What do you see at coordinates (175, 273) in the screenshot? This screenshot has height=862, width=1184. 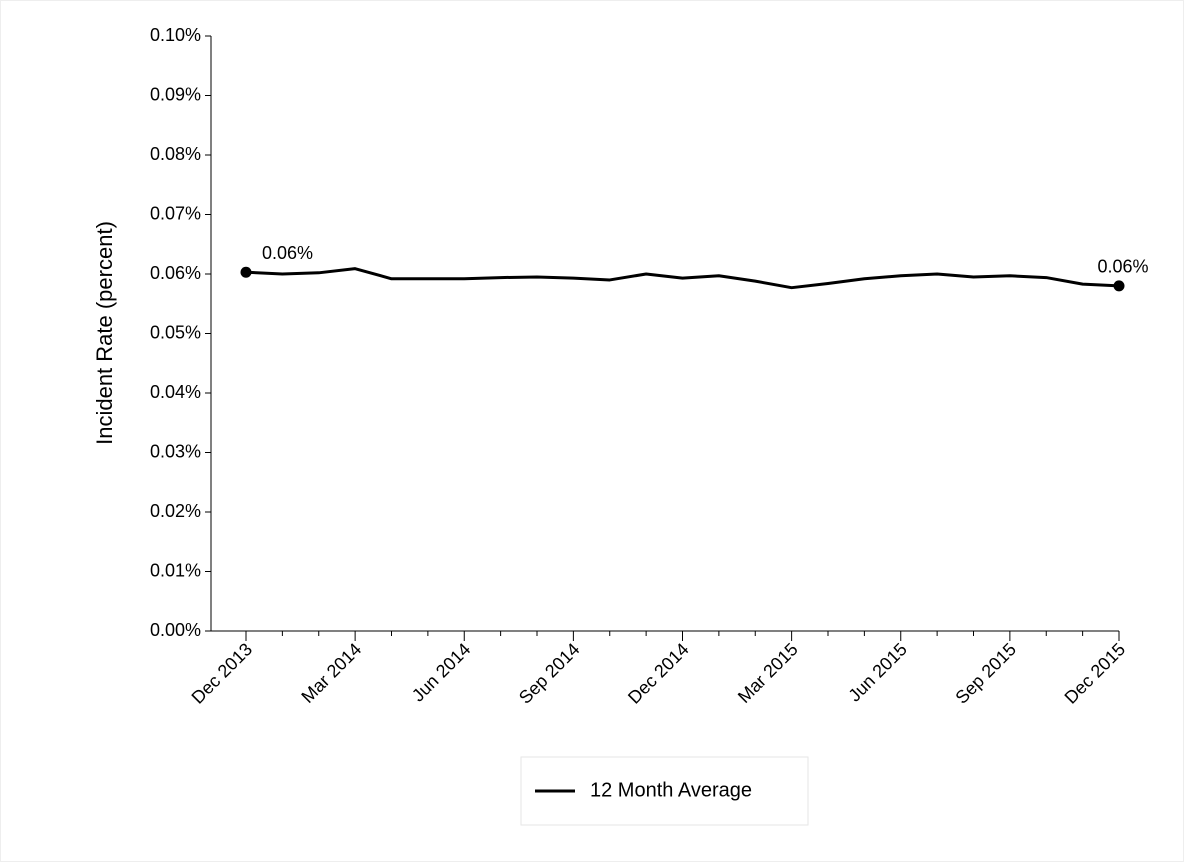 I see `y-tick-label: 0.06%` at bounding box center [175, 273].